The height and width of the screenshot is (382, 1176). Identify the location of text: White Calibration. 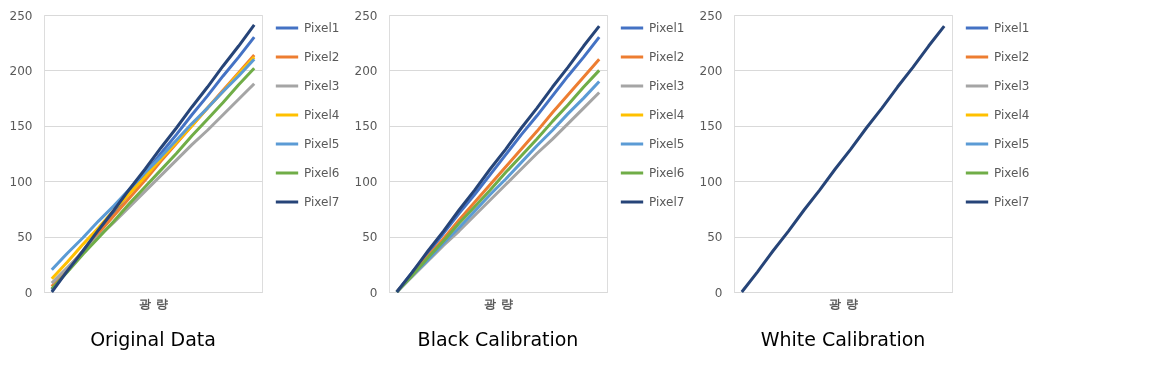
(843, 339).